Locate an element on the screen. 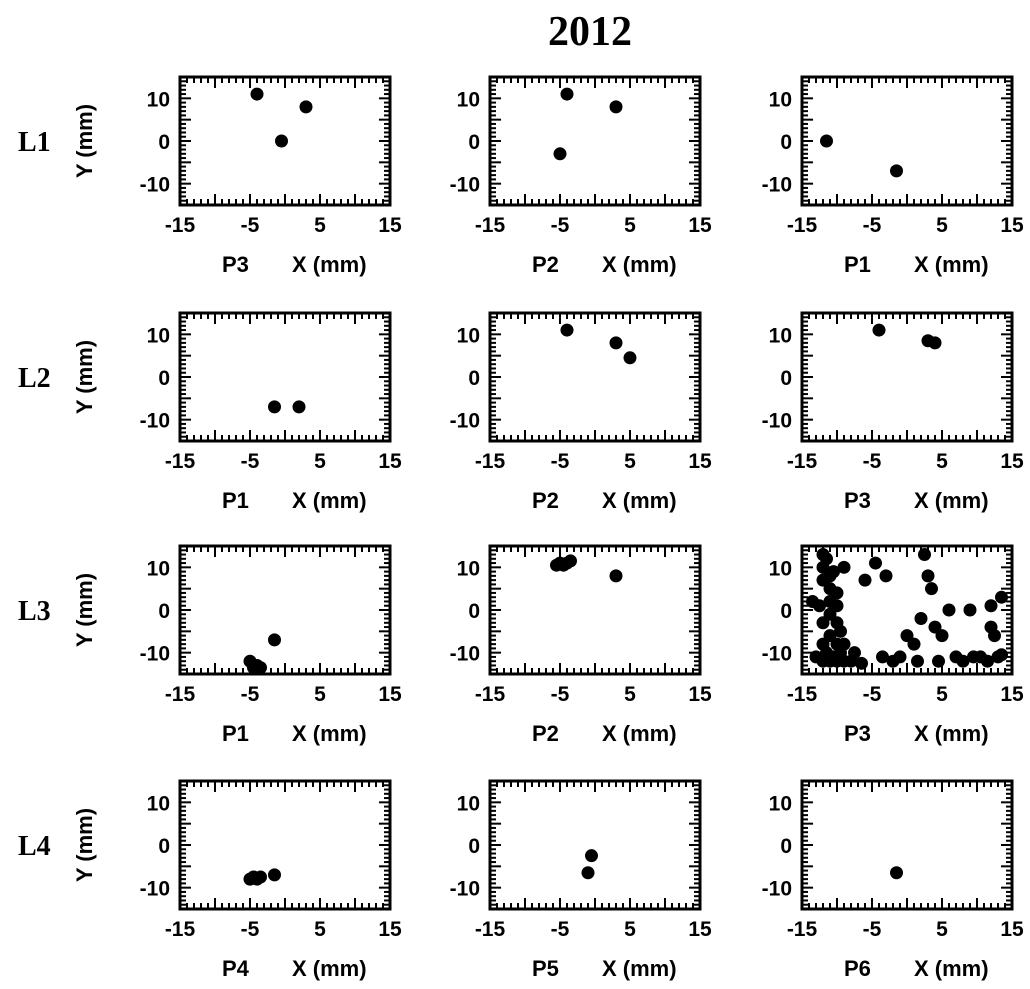 This screenshot has height=989, width=1030. scatter-panel-r2c3: -15 -5 5 15 10 0 -10 P3 X (mm) is located at coordinates (893, 412).